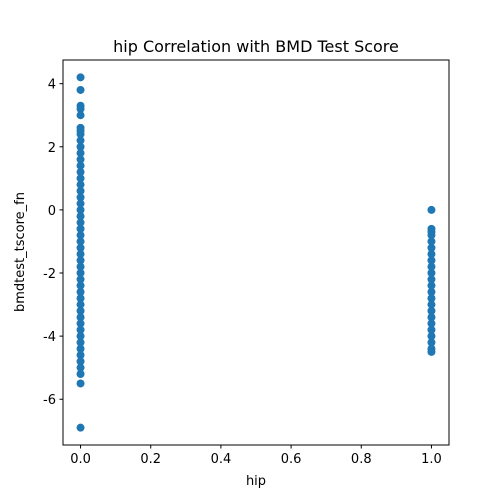  Describe the element at coordinates (49, 274) in the screenshot. I see `y-tick-label: -2` at that location.